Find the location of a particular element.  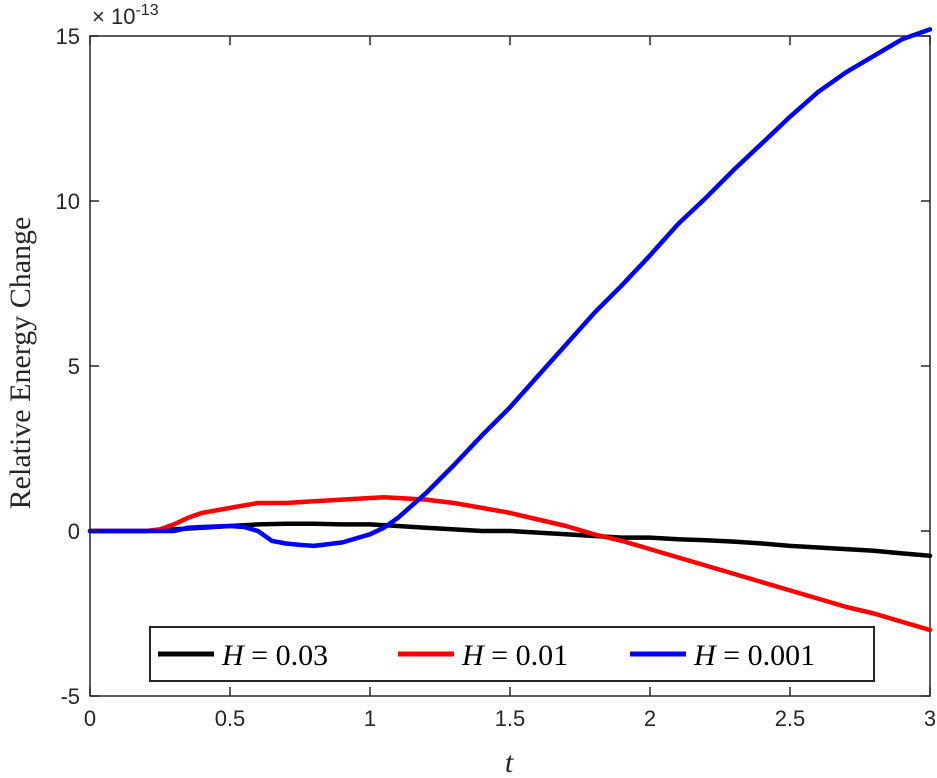

x-tick-label: 0.5 is located at coordinates (230, 718).